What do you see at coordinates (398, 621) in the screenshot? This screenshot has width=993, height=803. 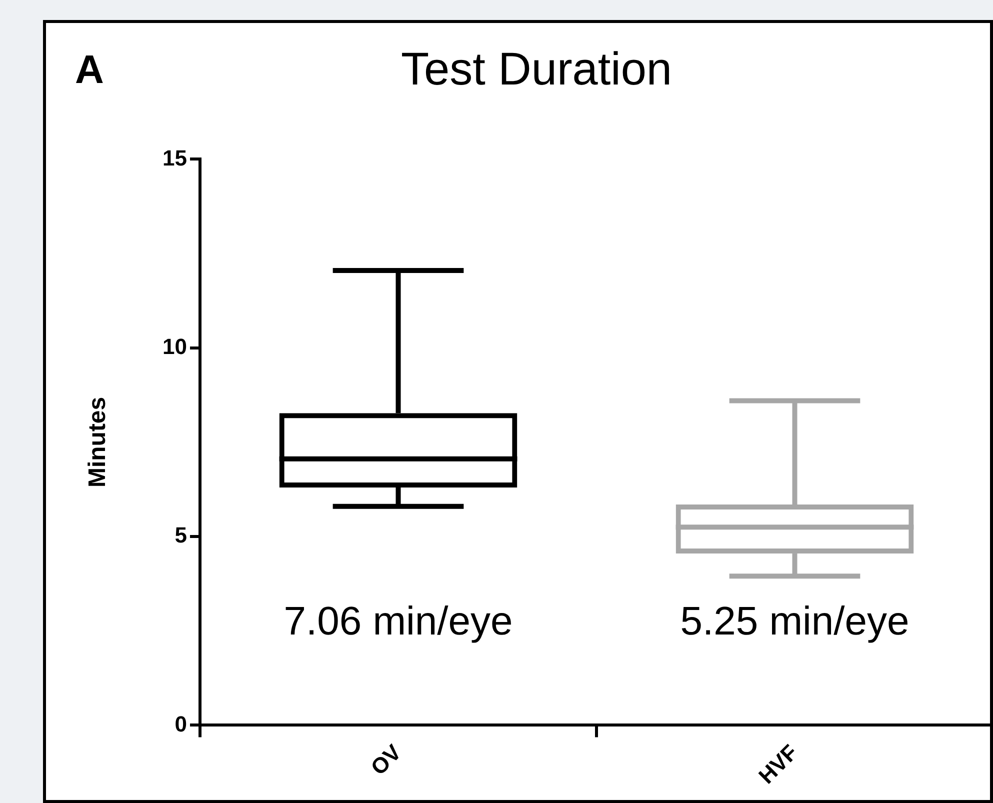 I see `annotation: 7.06 min/eye` at bounding box center [398, 621].